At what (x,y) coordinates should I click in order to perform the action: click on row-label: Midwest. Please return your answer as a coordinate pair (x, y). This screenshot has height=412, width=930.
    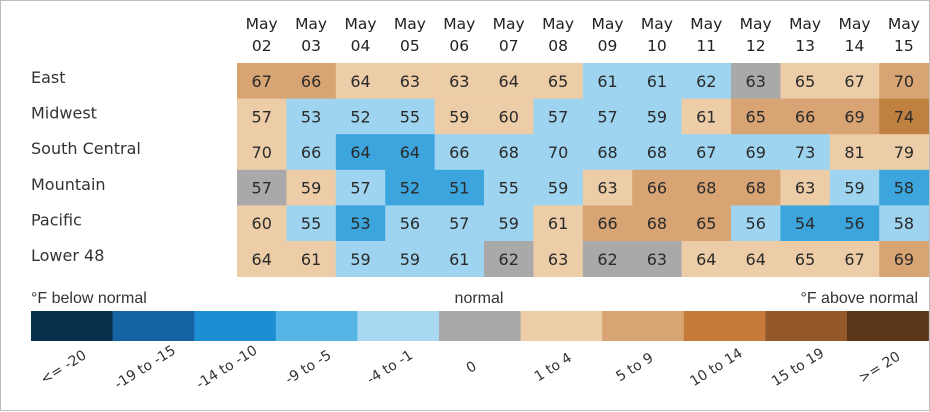
    Looking at the image, I should click on (64, 113).